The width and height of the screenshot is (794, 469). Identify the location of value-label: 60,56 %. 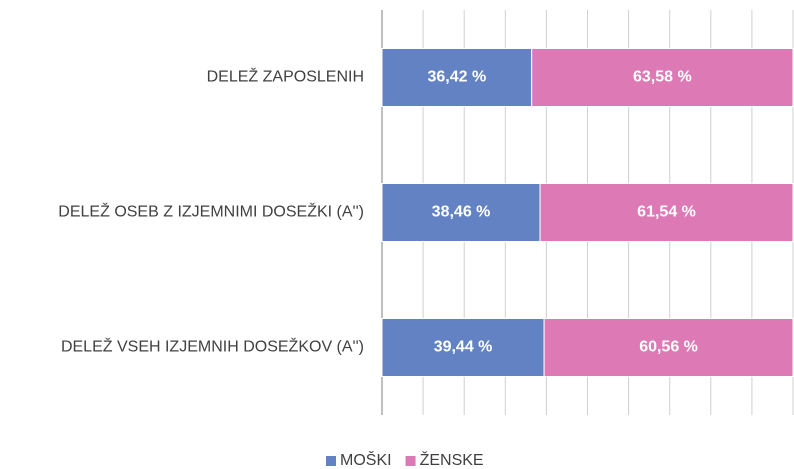
(668, 347).